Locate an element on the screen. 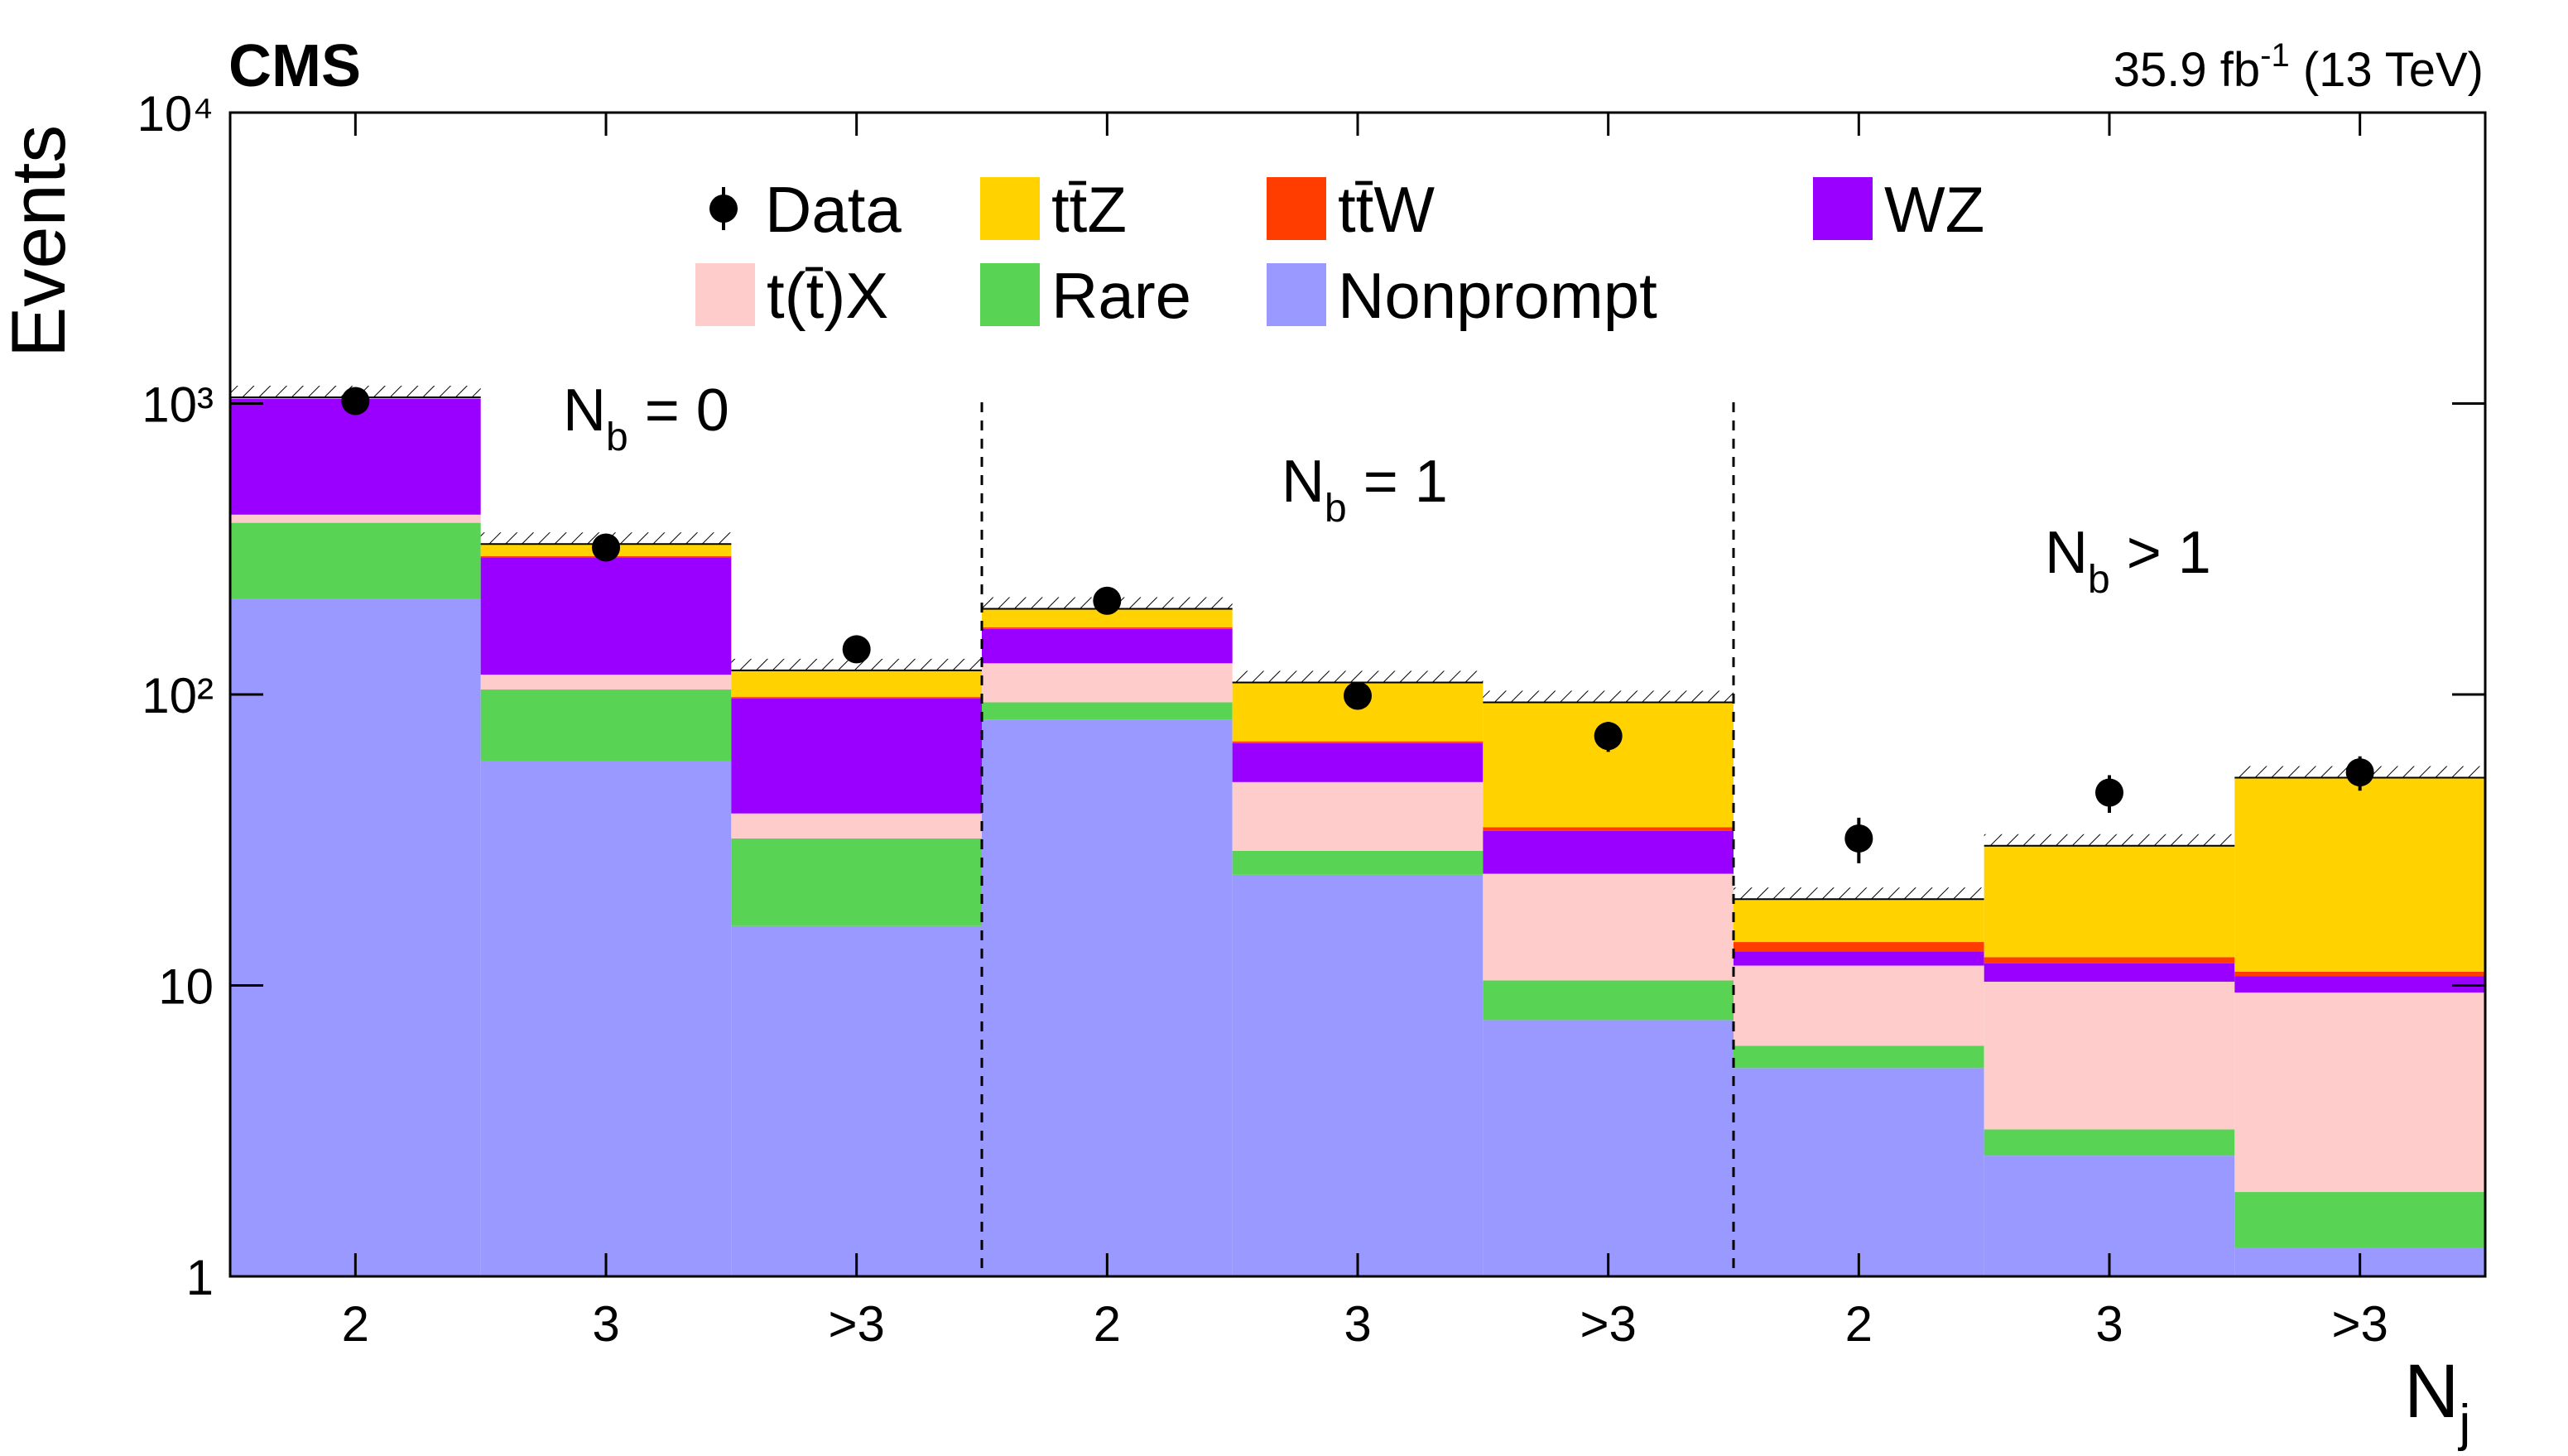 Image resolution: width=2568 pixels, height=1456 pixels. group-label-rest: = 1 is located at coordinates (1397, 482).